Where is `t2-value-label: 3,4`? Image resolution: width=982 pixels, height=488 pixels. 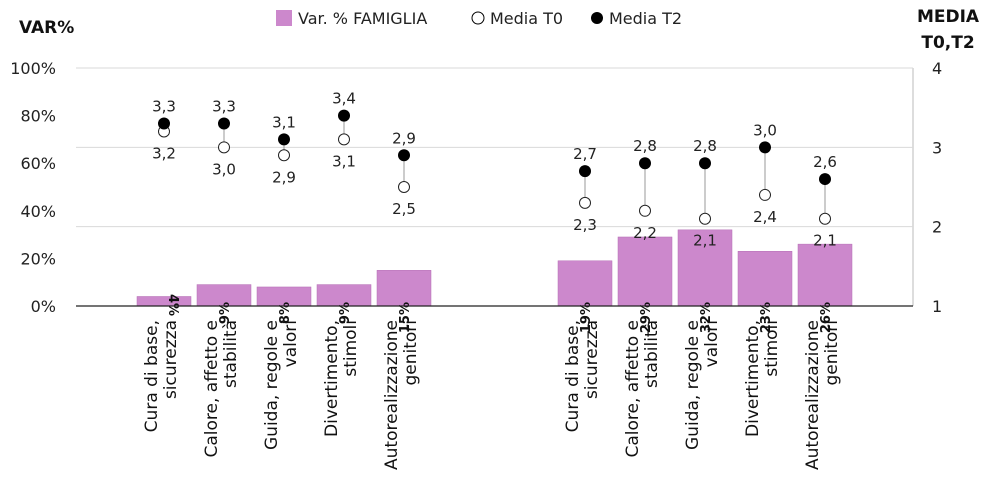
t2-value-label: 3,4 is located at coordinates (344, 99).